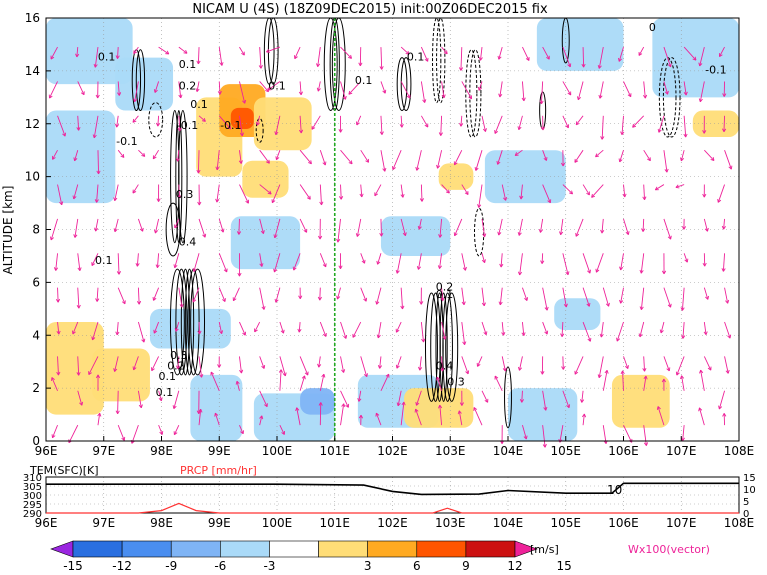  I want to click on temperature-line, so click(392, 489).